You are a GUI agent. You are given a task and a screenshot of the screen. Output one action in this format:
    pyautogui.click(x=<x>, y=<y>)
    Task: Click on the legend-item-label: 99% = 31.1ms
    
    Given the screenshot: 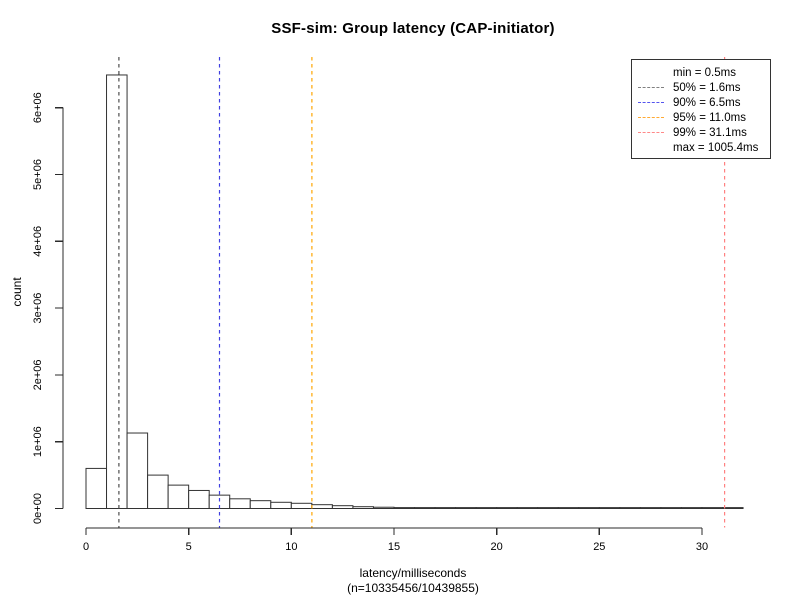 What is the action you would take?
    pyautogui.click(x=710, y=132)
    